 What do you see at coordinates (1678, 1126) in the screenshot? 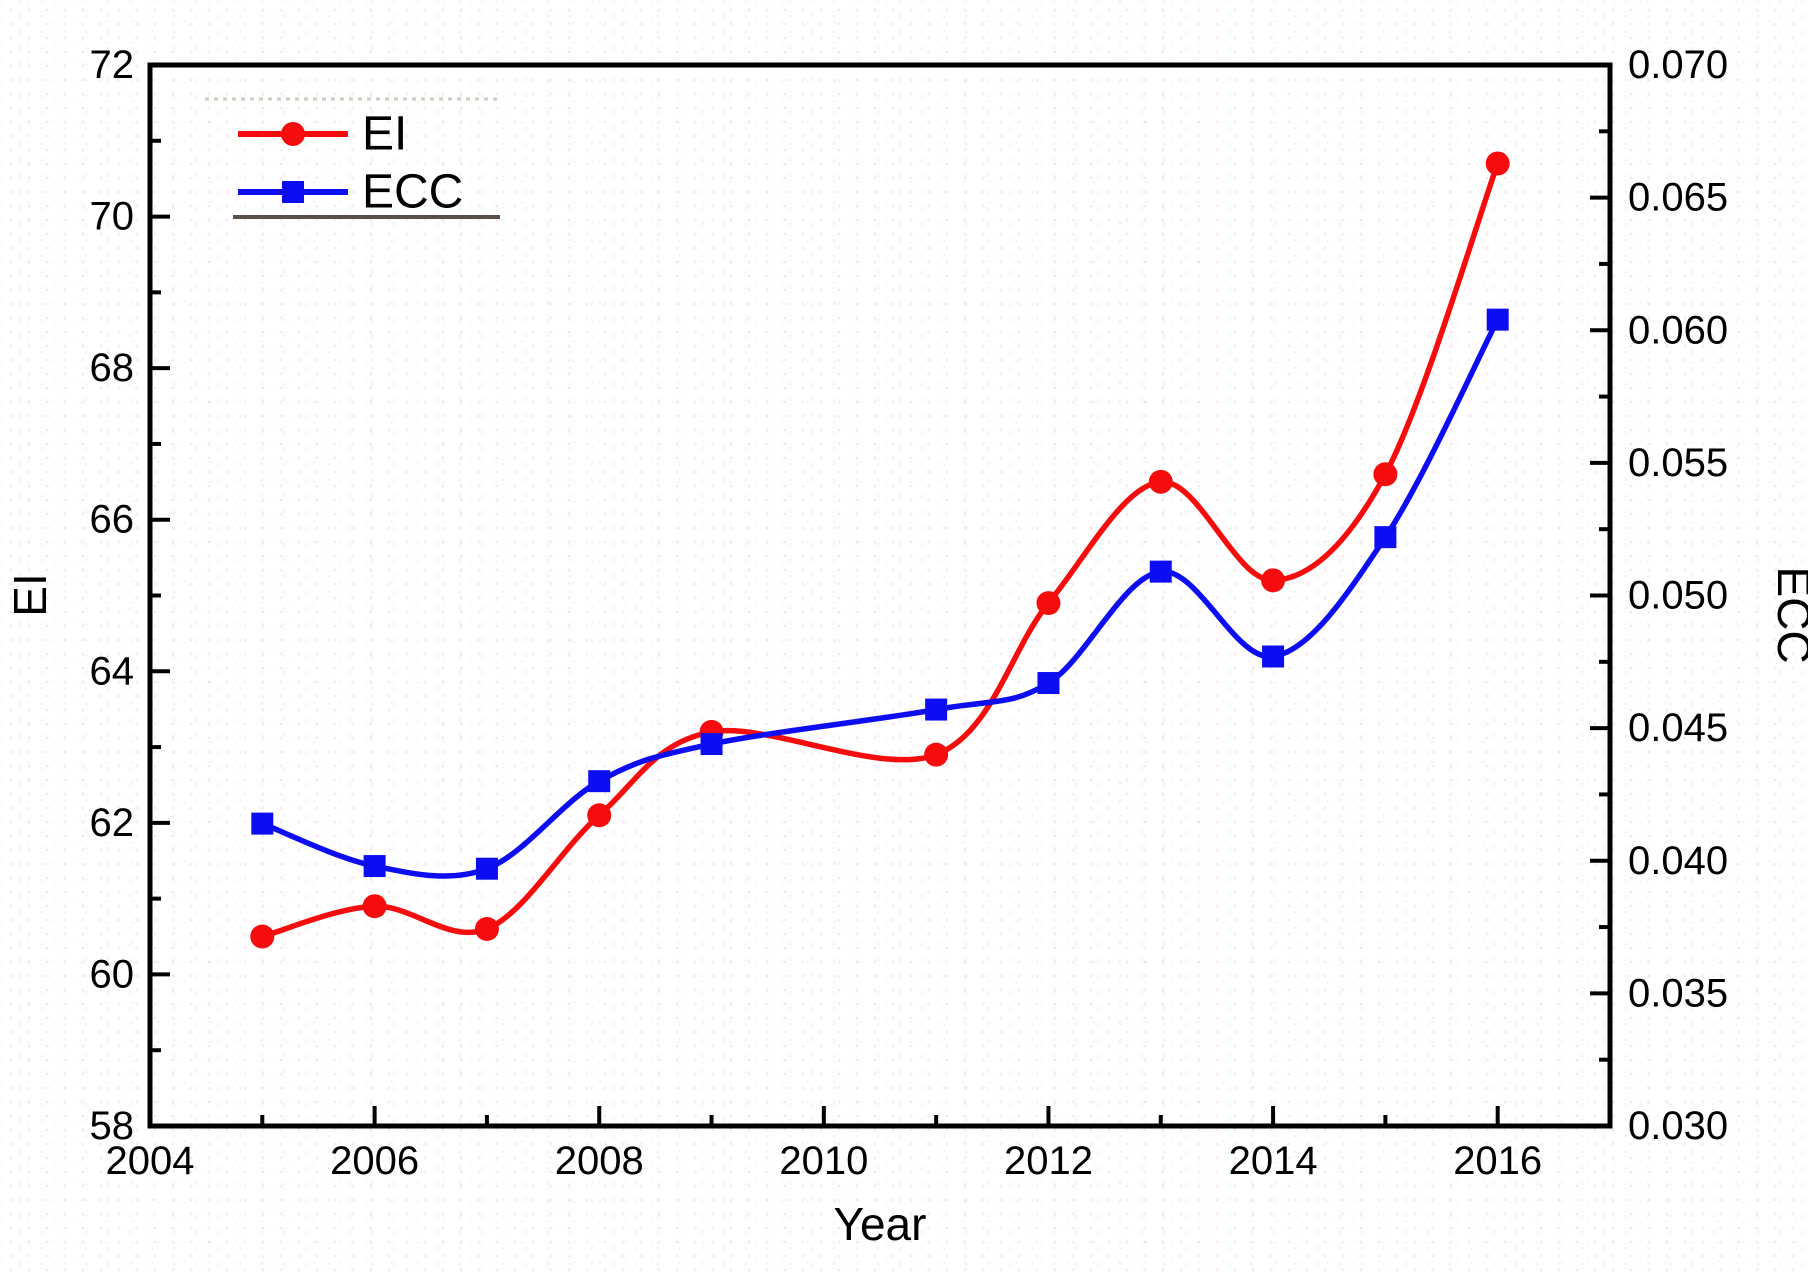
I see `right-tick-label: 0.030` at bounding box center [1678, 1126].